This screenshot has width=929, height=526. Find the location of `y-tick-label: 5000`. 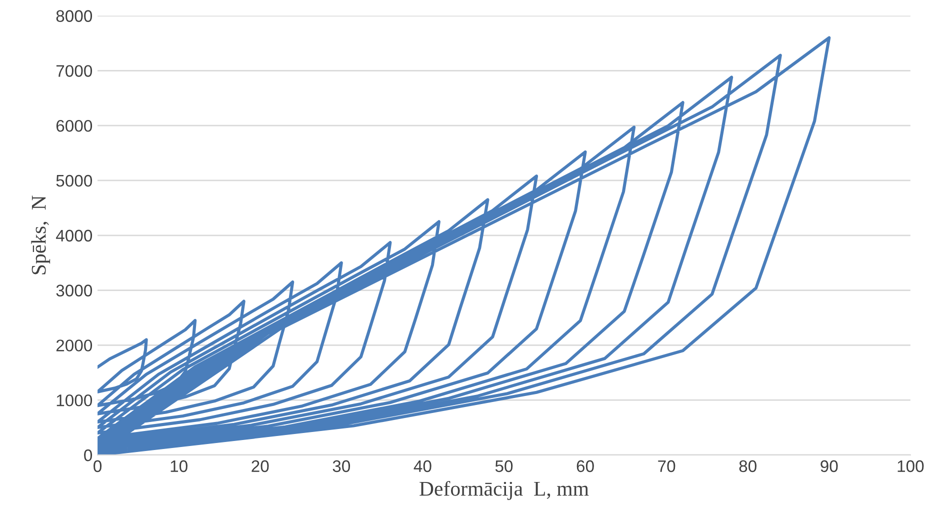

y-tick-label: 5000 is located at coordinates (74, 180).